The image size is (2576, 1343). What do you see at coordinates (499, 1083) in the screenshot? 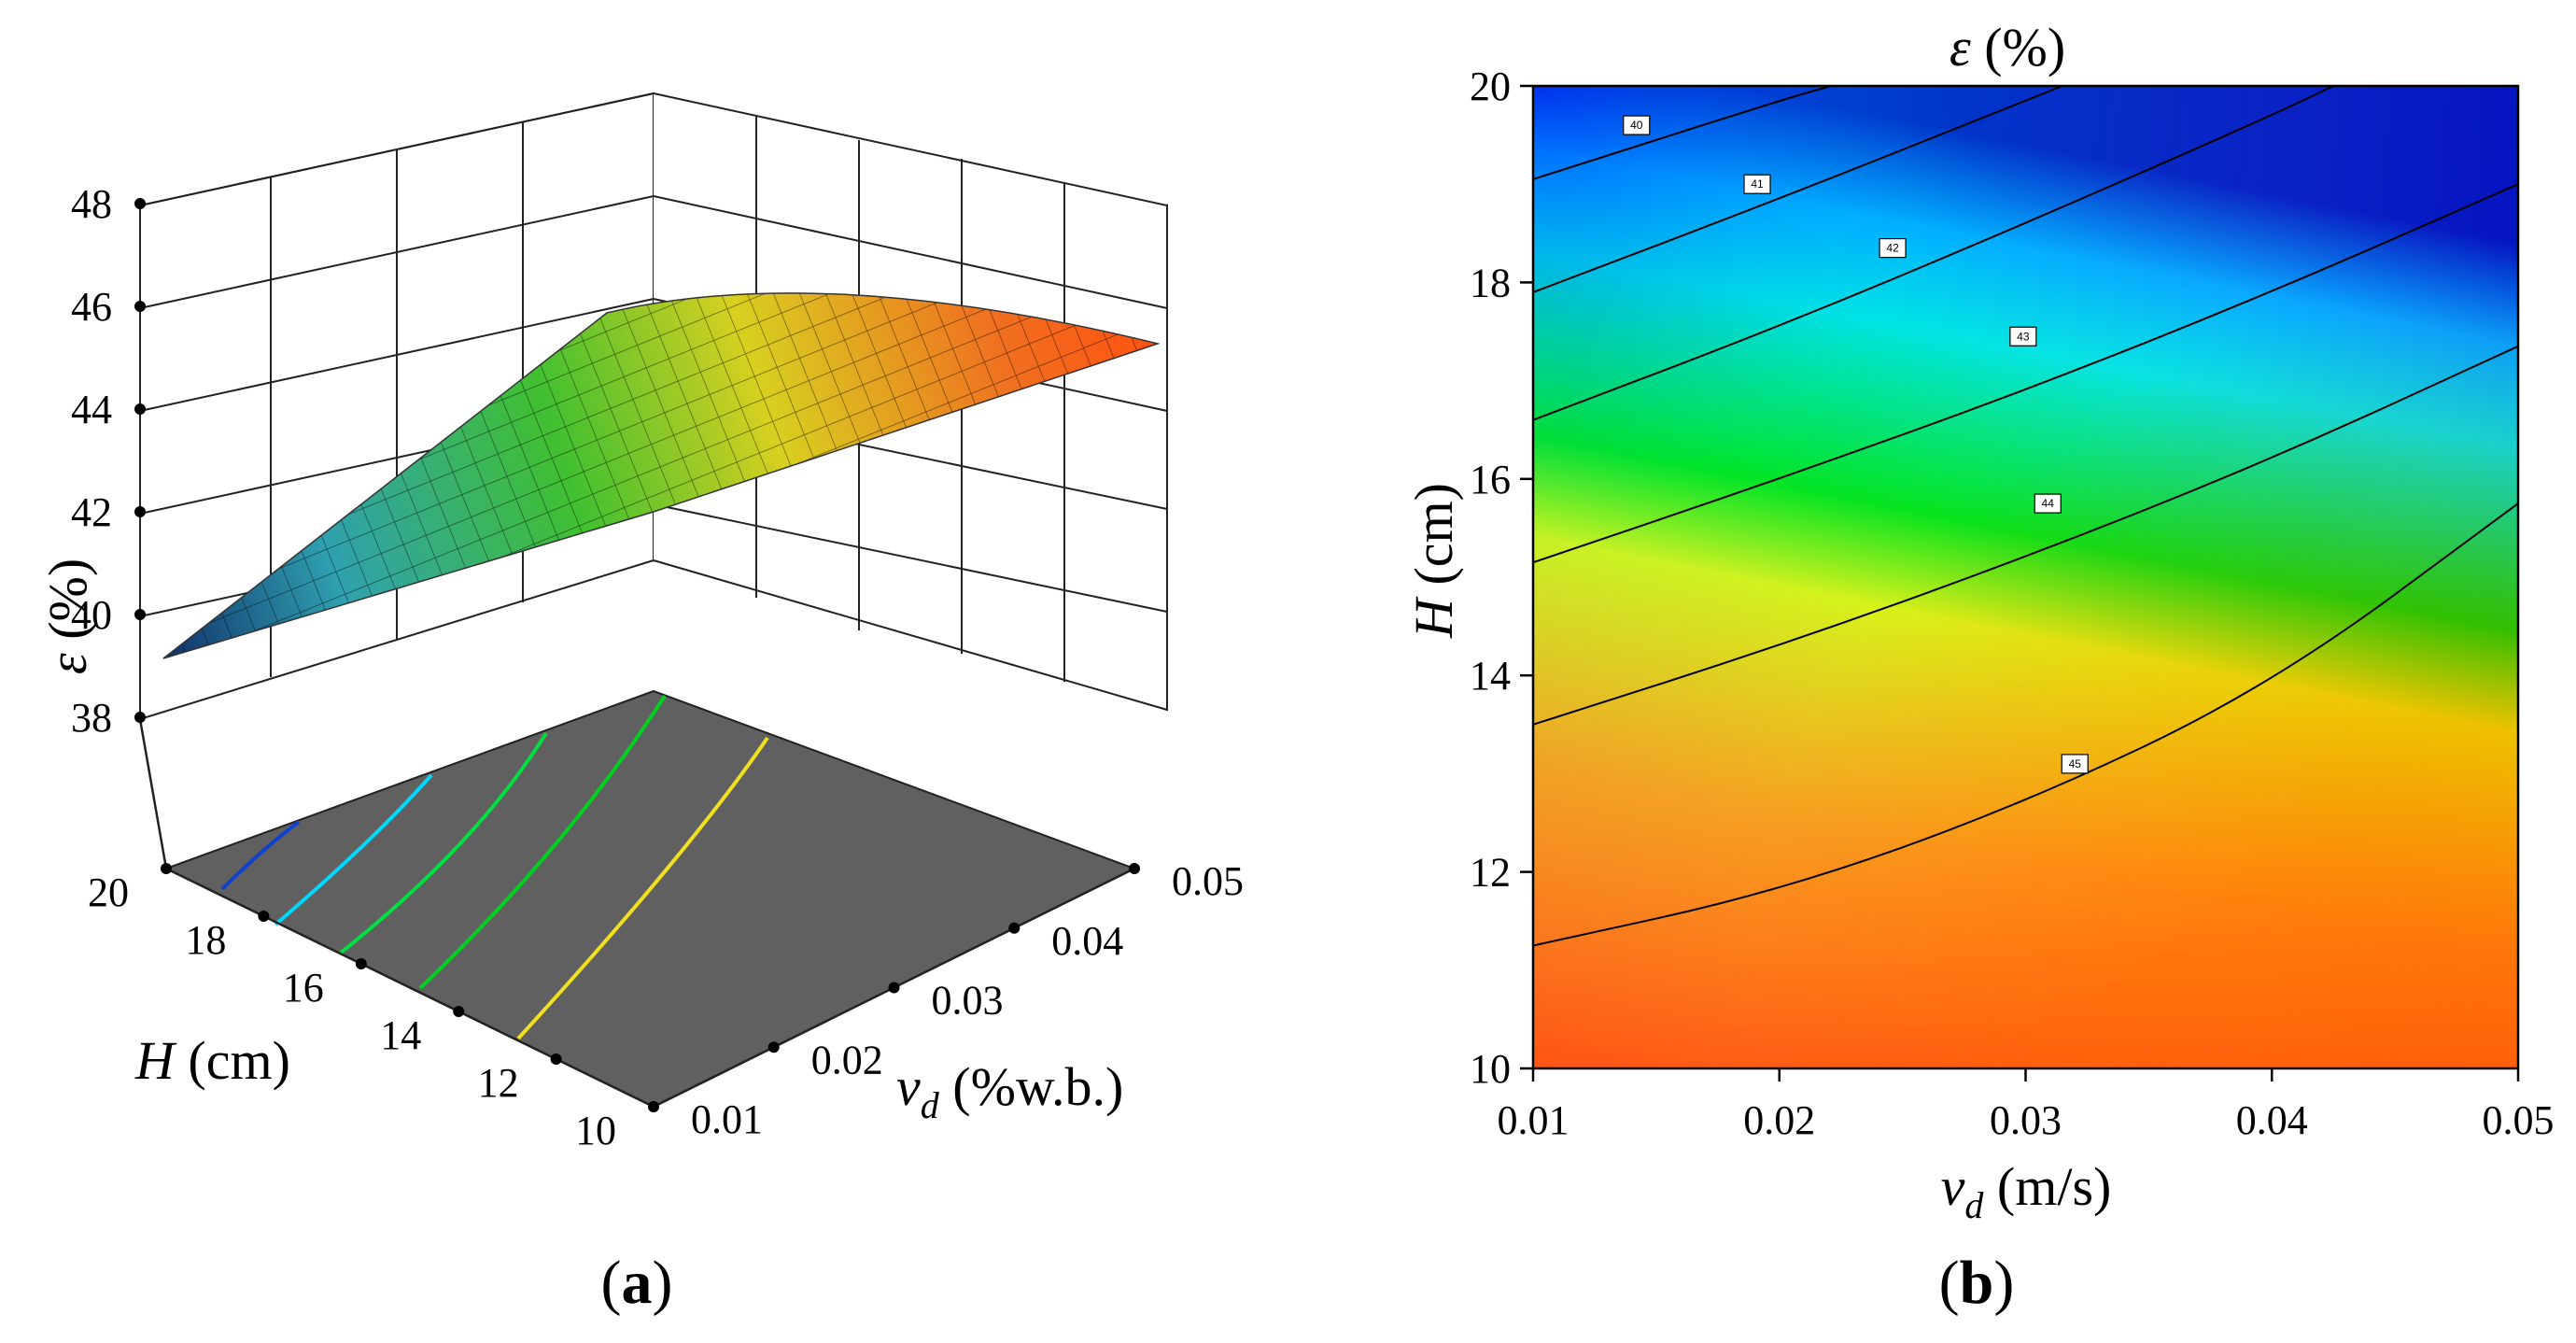
I see `h-tick-label: 12` at bounding box center [499, 1083].